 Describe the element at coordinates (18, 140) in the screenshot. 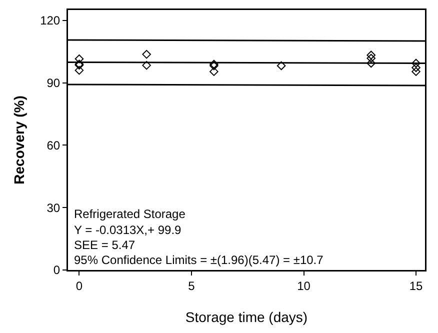

I see `y-axis-title: Recovery (%)` at that location.